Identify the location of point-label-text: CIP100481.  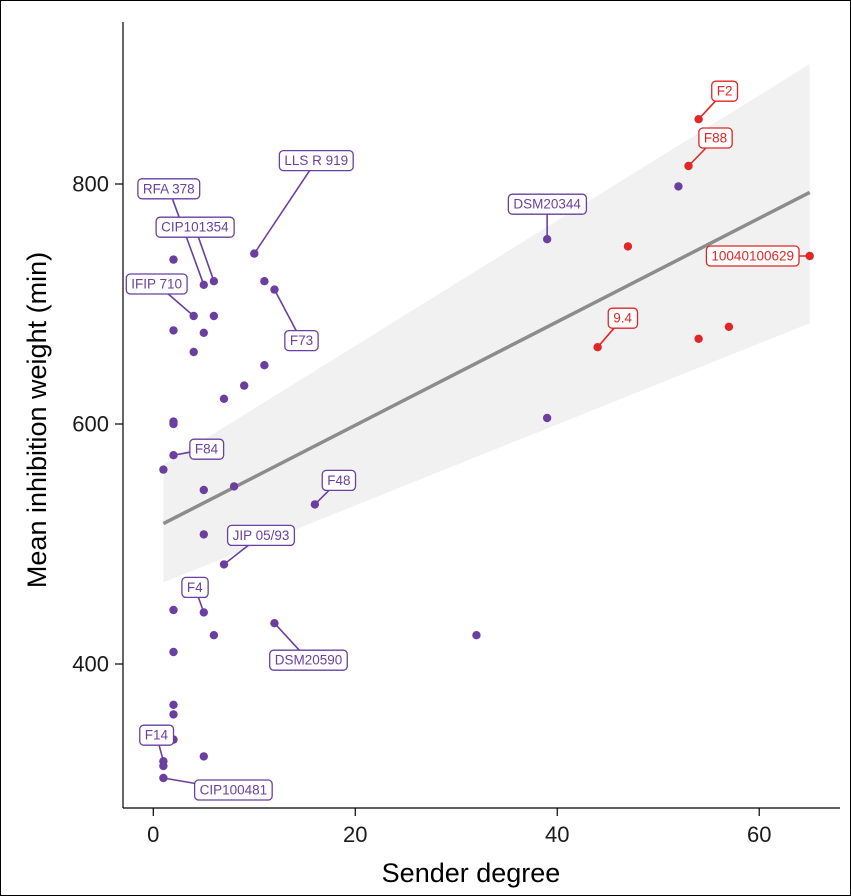
(234, 790).